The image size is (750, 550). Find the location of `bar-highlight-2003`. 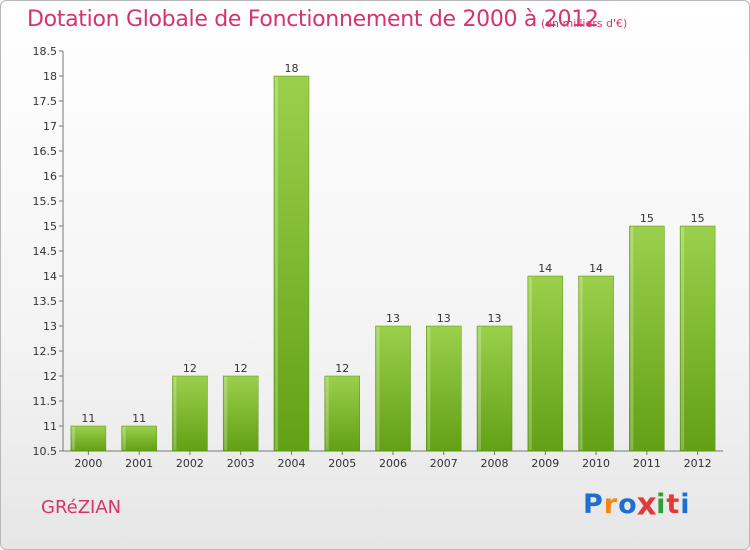

bar-highlight-2003 is located at coordinates (226, 413).